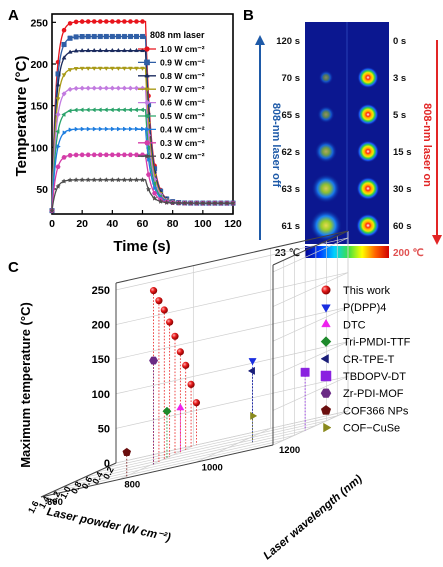 The width and height of the screenshot is (443, 567). I want to click on series-lines, so click(142, 116).